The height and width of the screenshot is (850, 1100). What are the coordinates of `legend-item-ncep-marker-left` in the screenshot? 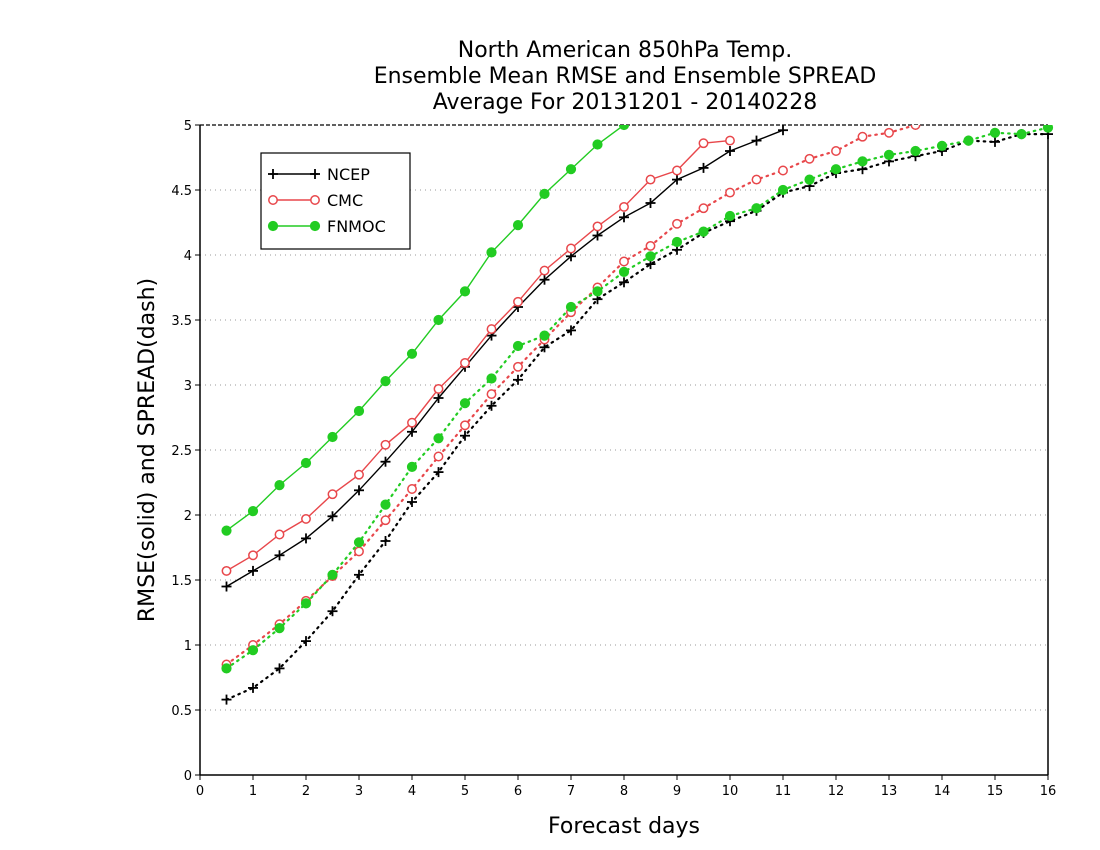 It's located at (273, 174).